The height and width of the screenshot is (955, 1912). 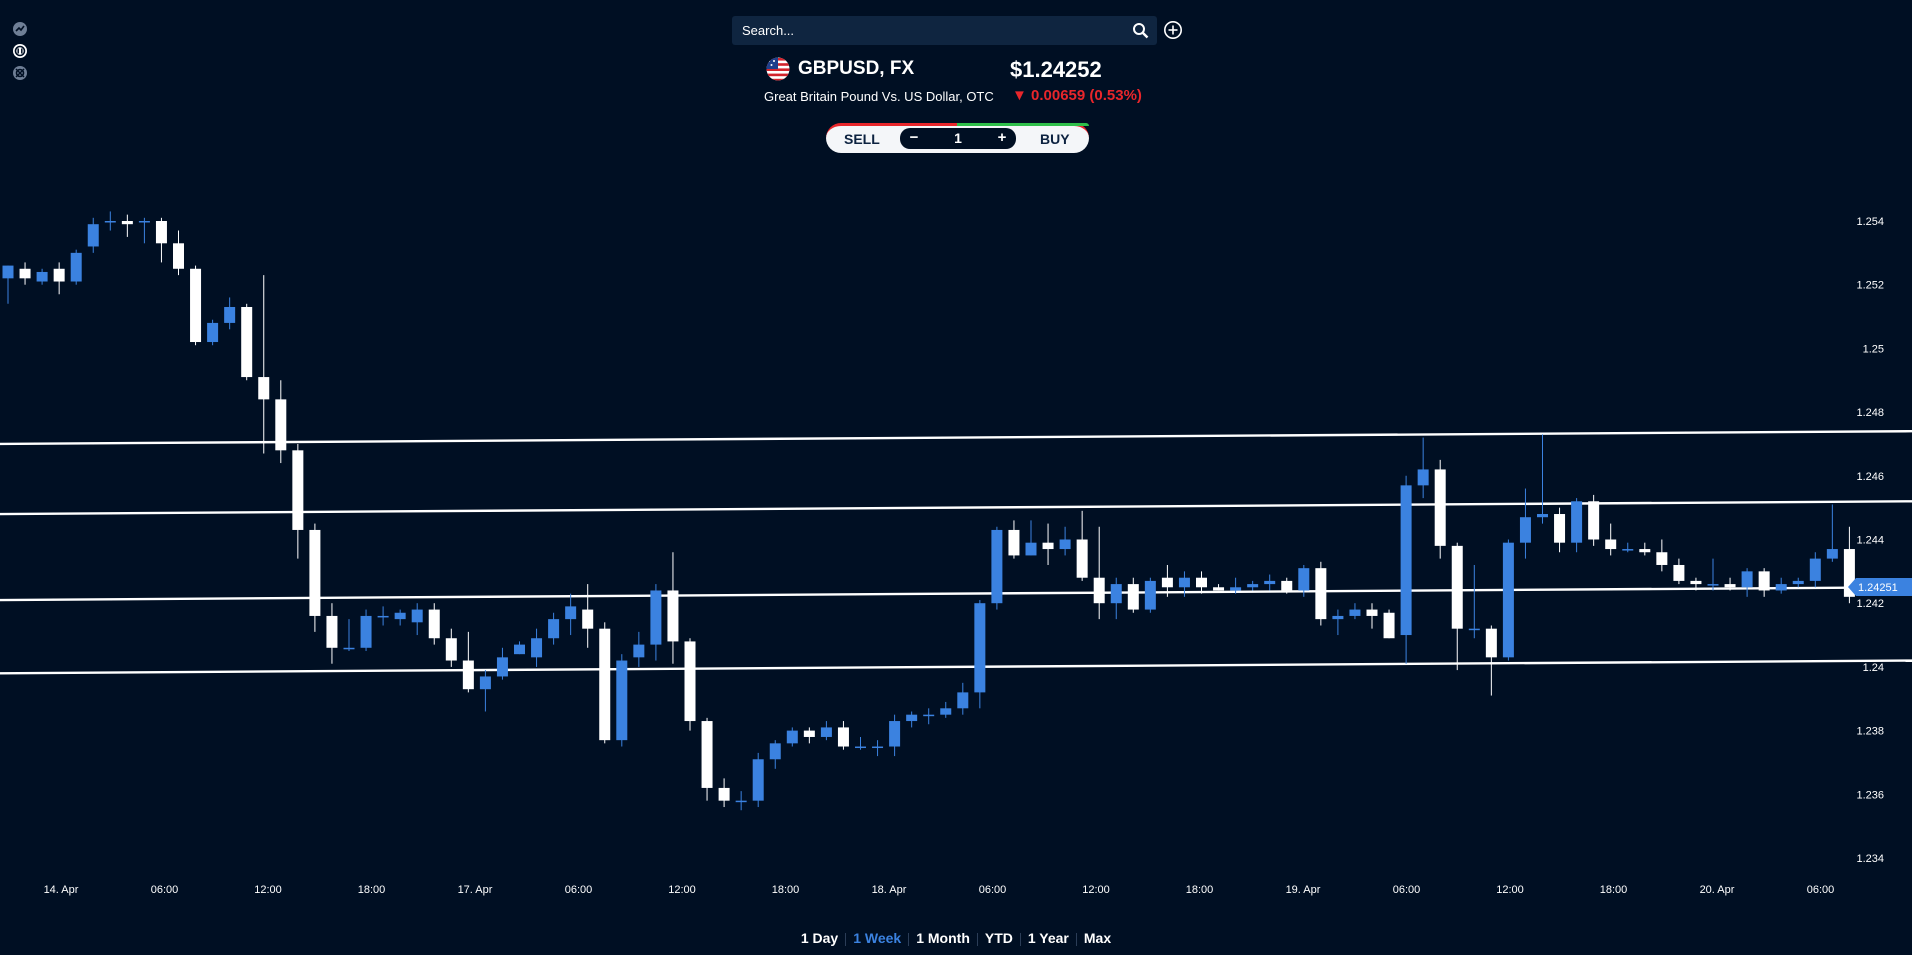 I want to click on quantity-value: 1, so click(x=958, y=138).